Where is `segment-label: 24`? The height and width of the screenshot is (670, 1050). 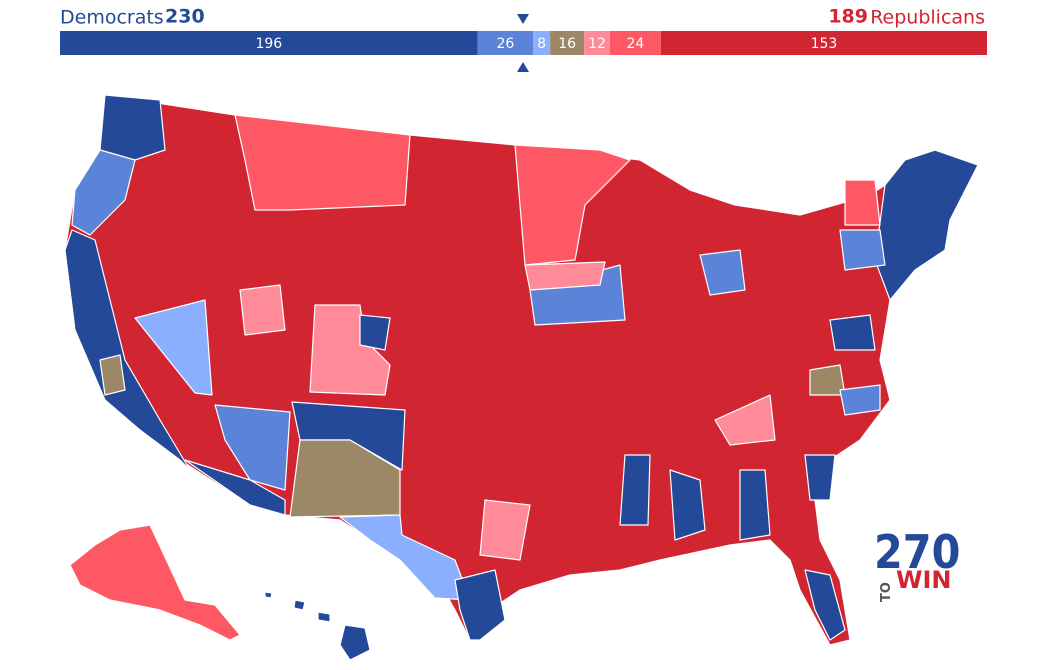
segment-label: 24 is located at coordinates (635, 44).